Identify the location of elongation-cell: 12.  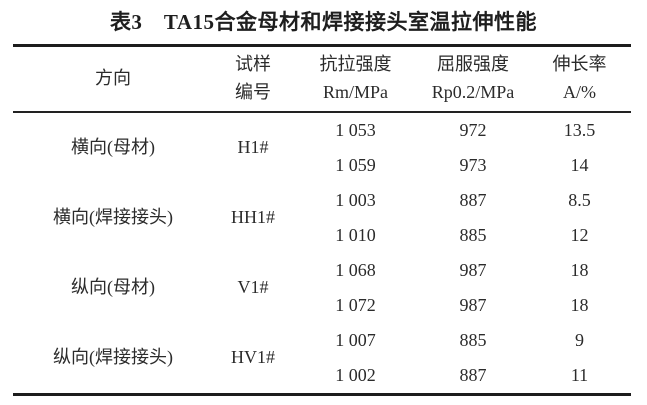
(579, 234).